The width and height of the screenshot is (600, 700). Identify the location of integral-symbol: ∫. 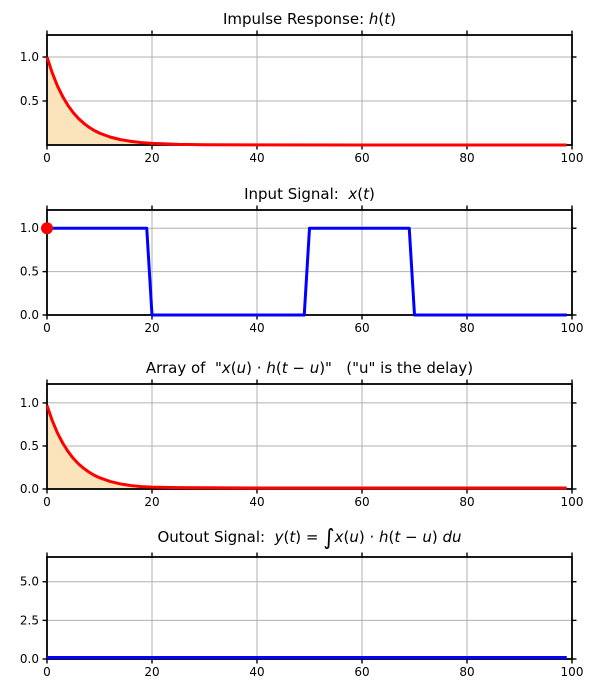
(329, 538).